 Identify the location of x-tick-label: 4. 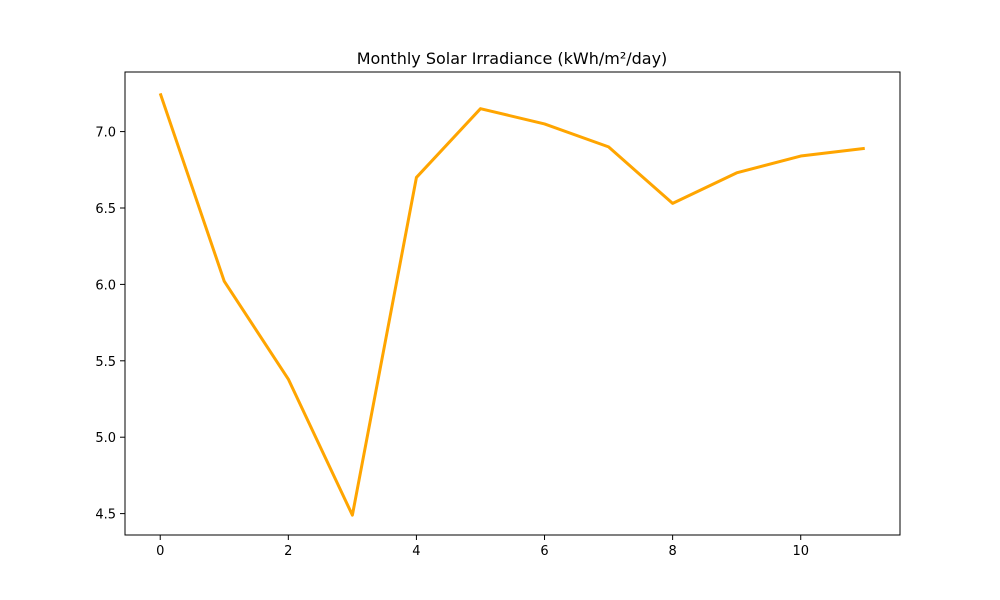
(416, 551).